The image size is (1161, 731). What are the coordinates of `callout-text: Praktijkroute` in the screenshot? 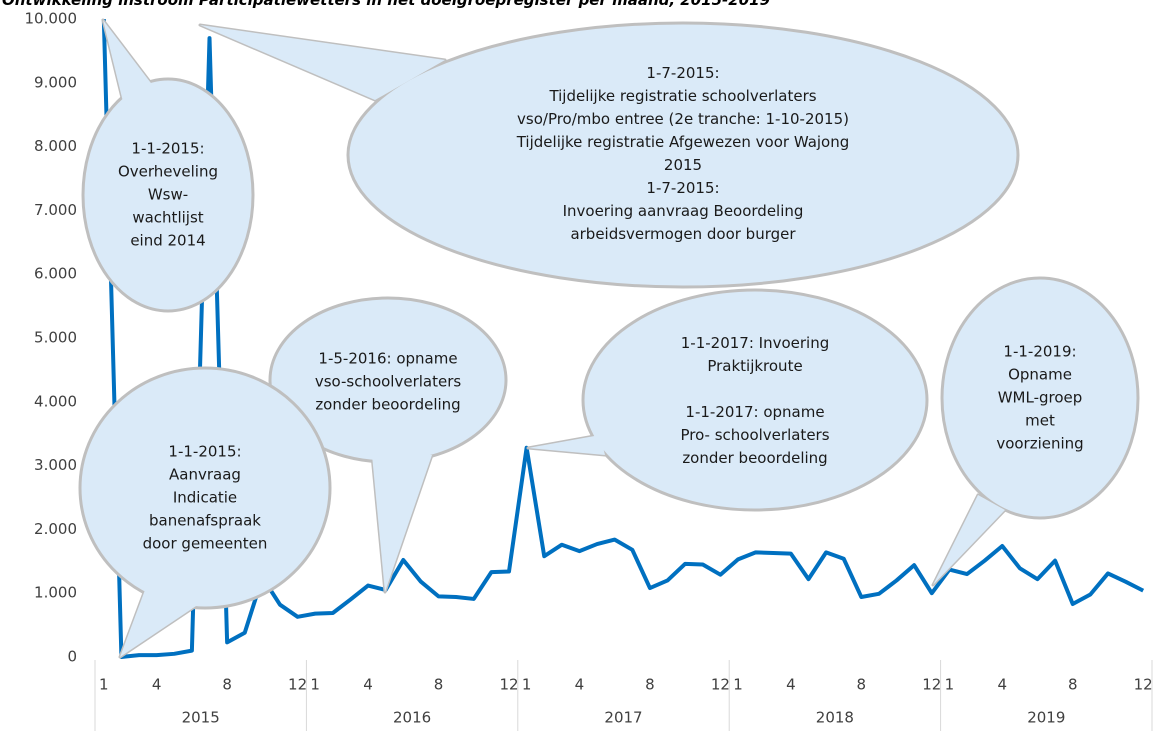 It's located at (754, 366).